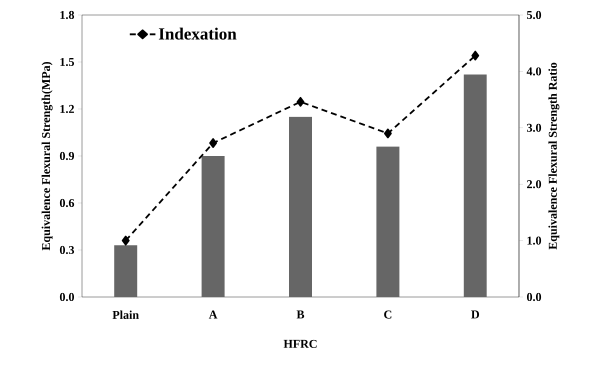 The width and height of the screenshot is (600, 365). What do you see at coordinates (534, 128) in the screenshot?
I see `y2-tick-label: 3.0` at bounding box center [534, 128].